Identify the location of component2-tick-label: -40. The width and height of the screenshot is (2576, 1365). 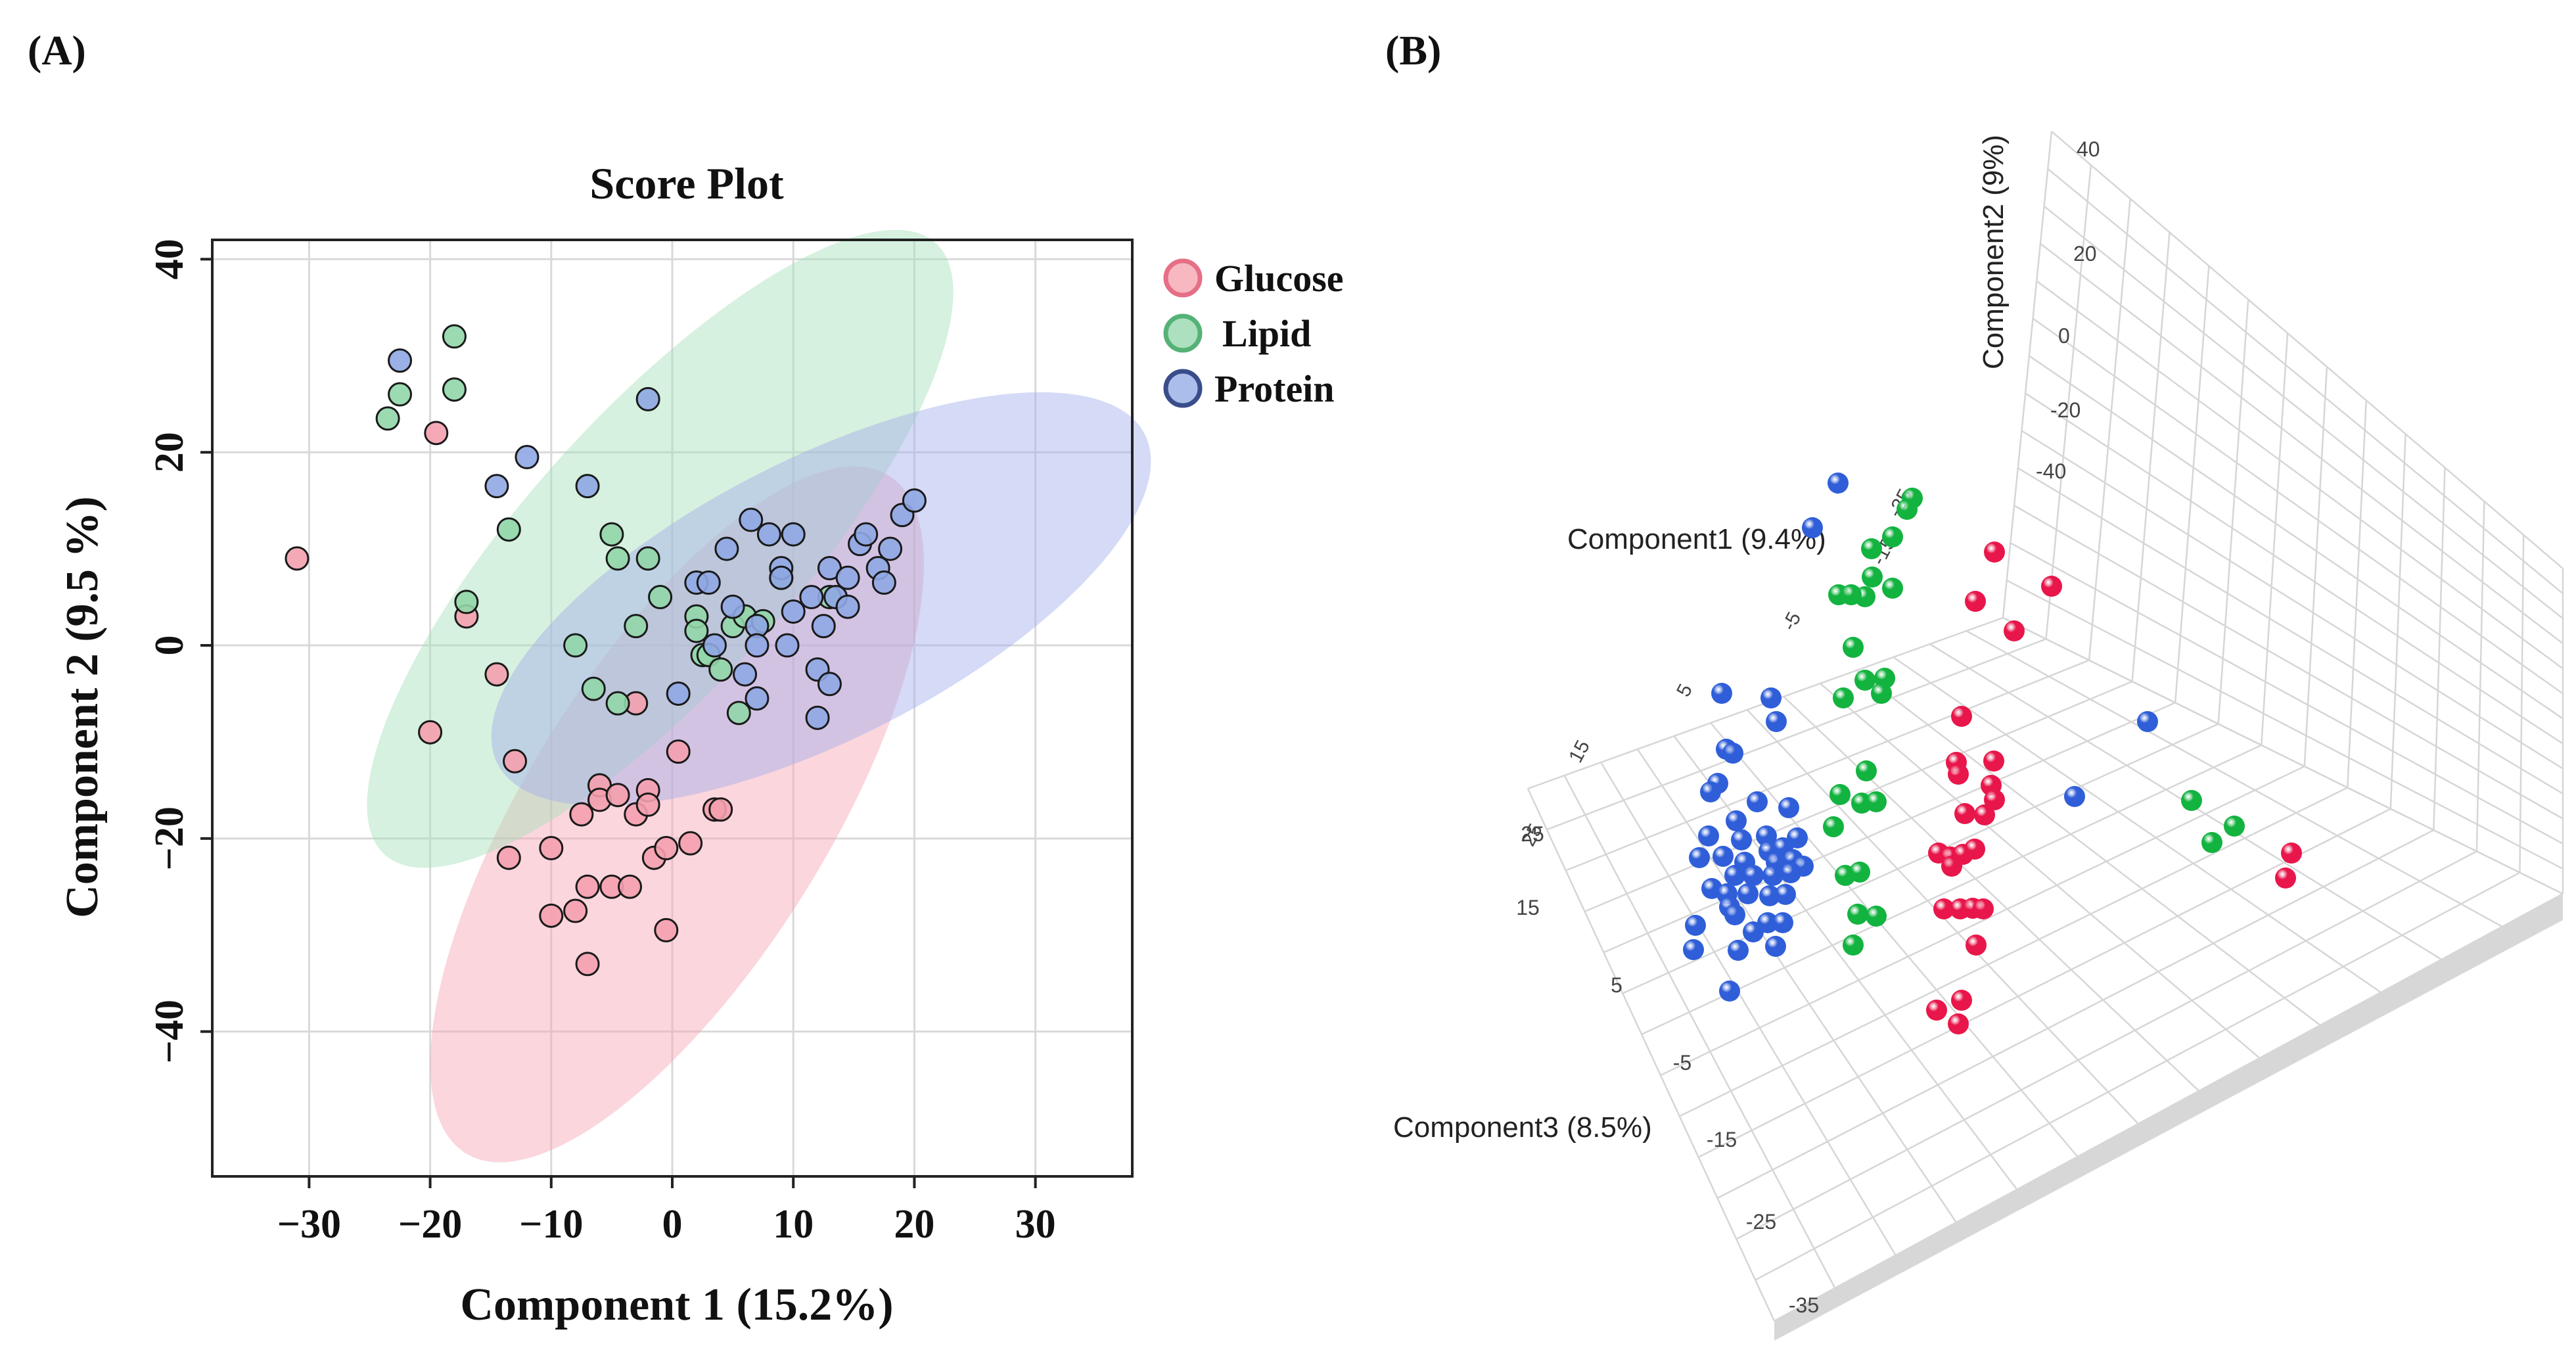
(2051, 471).